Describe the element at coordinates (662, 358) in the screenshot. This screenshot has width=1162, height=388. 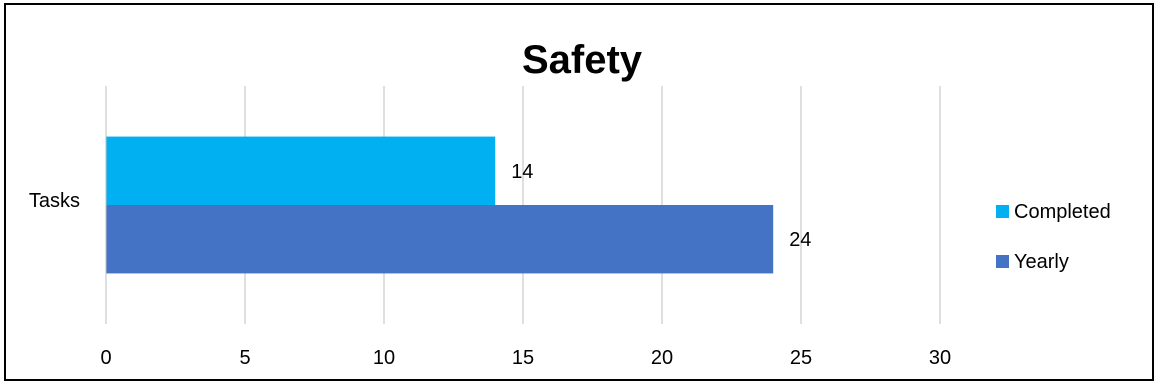
I see `x-tick-label: 20` at that location.